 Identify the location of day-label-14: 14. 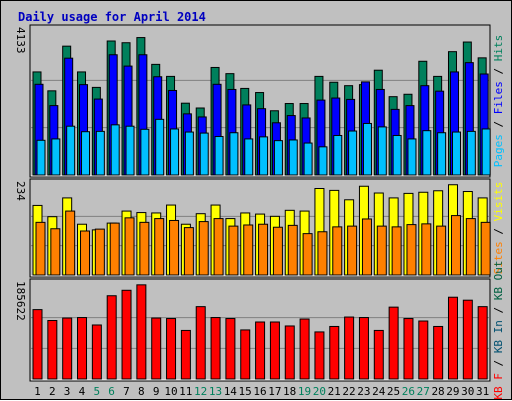
(231, 391).